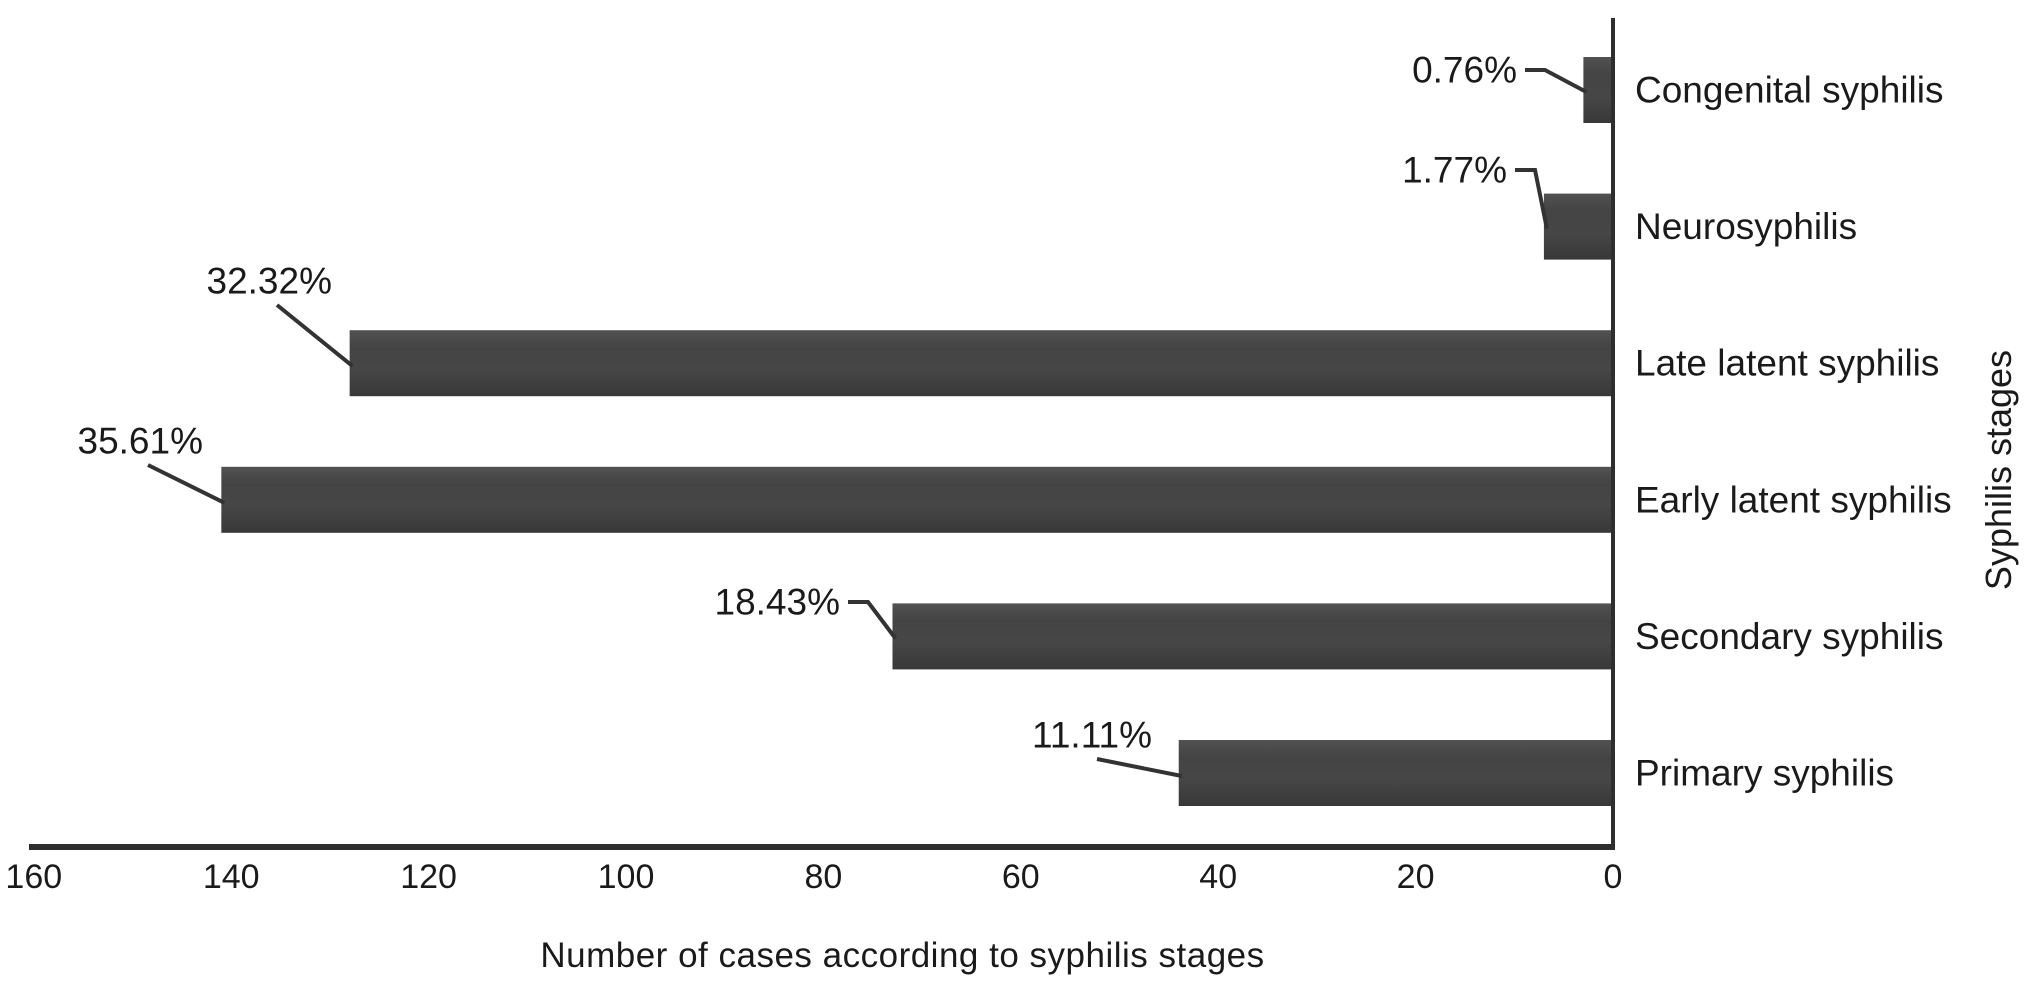 Image resolution: width=2032 pixels, height=988 pixels. Describe the element at coordinates (1746, 226) in the screenshot. I see `category-label: Neurosyphilis` at that location.